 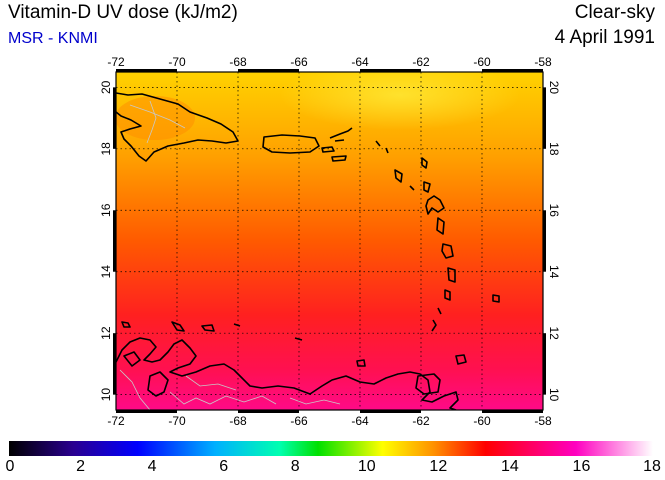 What do you see at coordinates (328, 149) in the screenshot?
I see `vieques-outline` at bounding box center [328, 149].